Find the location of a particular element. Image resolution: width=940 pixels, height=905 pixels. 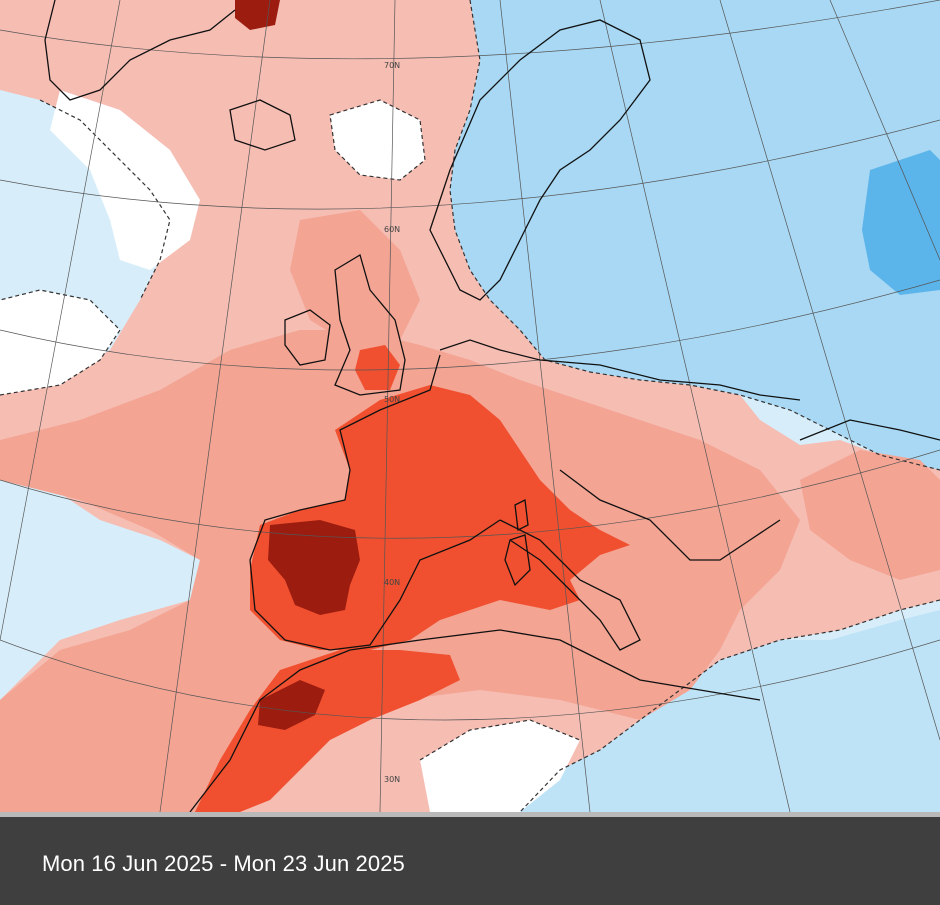

warm-zone-strong-morocco is located at coordinates (327, 731).